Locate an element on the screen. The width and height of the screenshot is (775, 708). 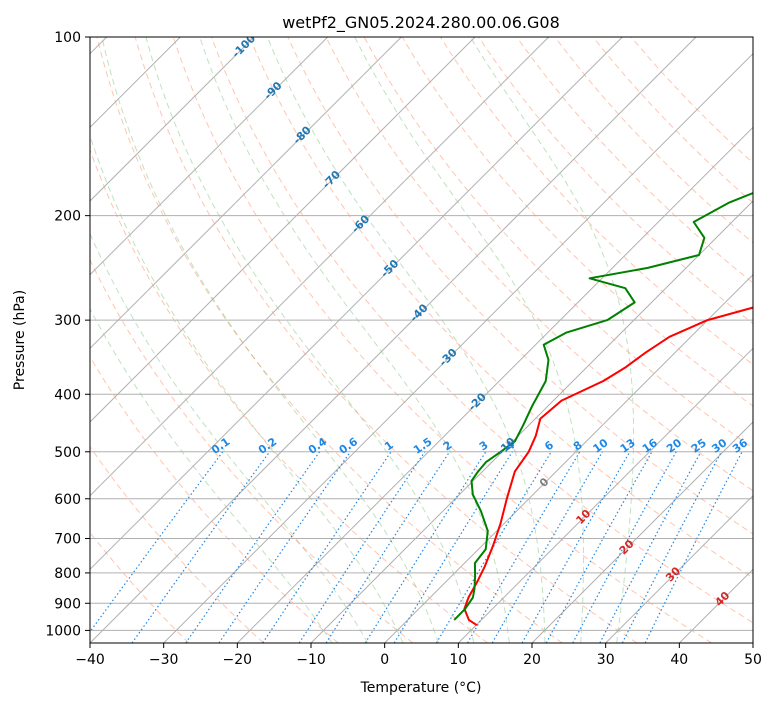
y-tick-label: 600 is located at coordinates (67, 500).